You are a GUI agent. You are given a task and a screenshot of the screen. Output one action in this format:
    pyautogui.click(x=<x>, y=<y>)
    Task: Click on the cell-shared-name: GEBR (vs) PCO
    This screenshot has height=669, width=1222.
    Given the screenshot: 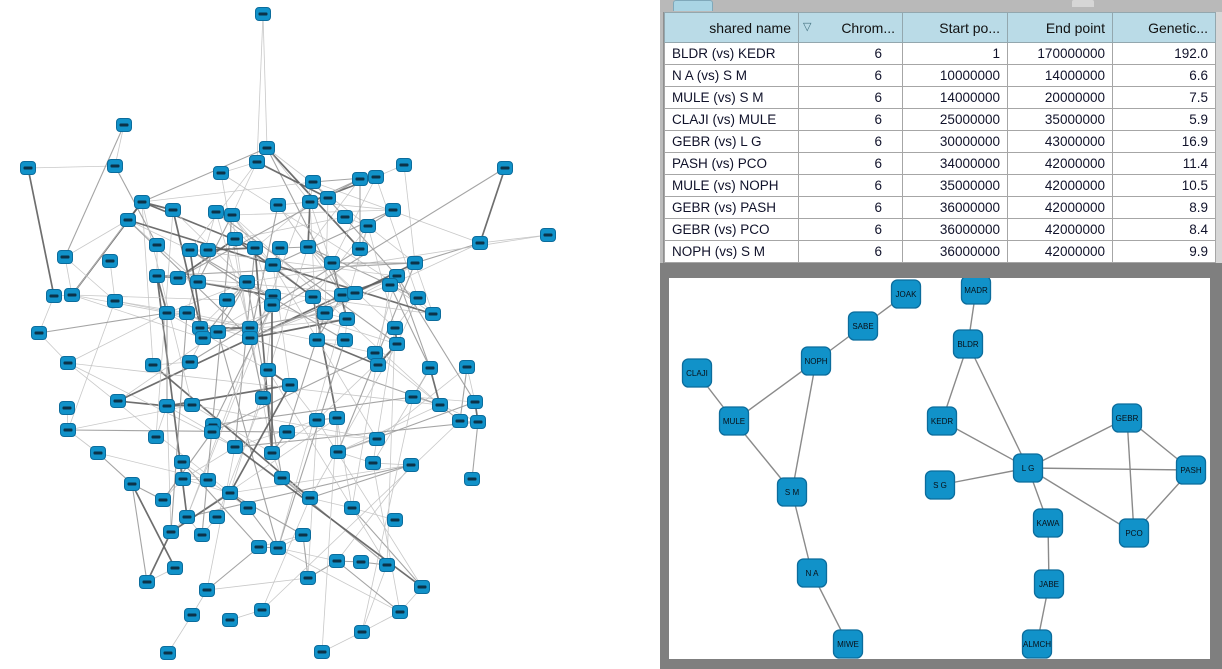 What is the action you would take?
    pyautogui.click(x=731, y=229)
    